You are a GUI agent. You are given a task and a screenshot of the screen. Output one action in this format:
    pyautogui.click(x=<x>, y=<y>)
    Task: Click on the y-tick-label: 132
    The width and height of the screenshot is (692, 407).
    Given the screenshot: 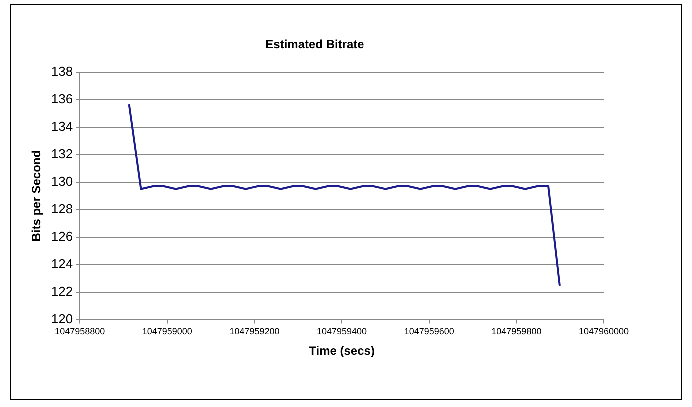 What is the action you would take?
    pyautogui.click(x=62, y=154)
    